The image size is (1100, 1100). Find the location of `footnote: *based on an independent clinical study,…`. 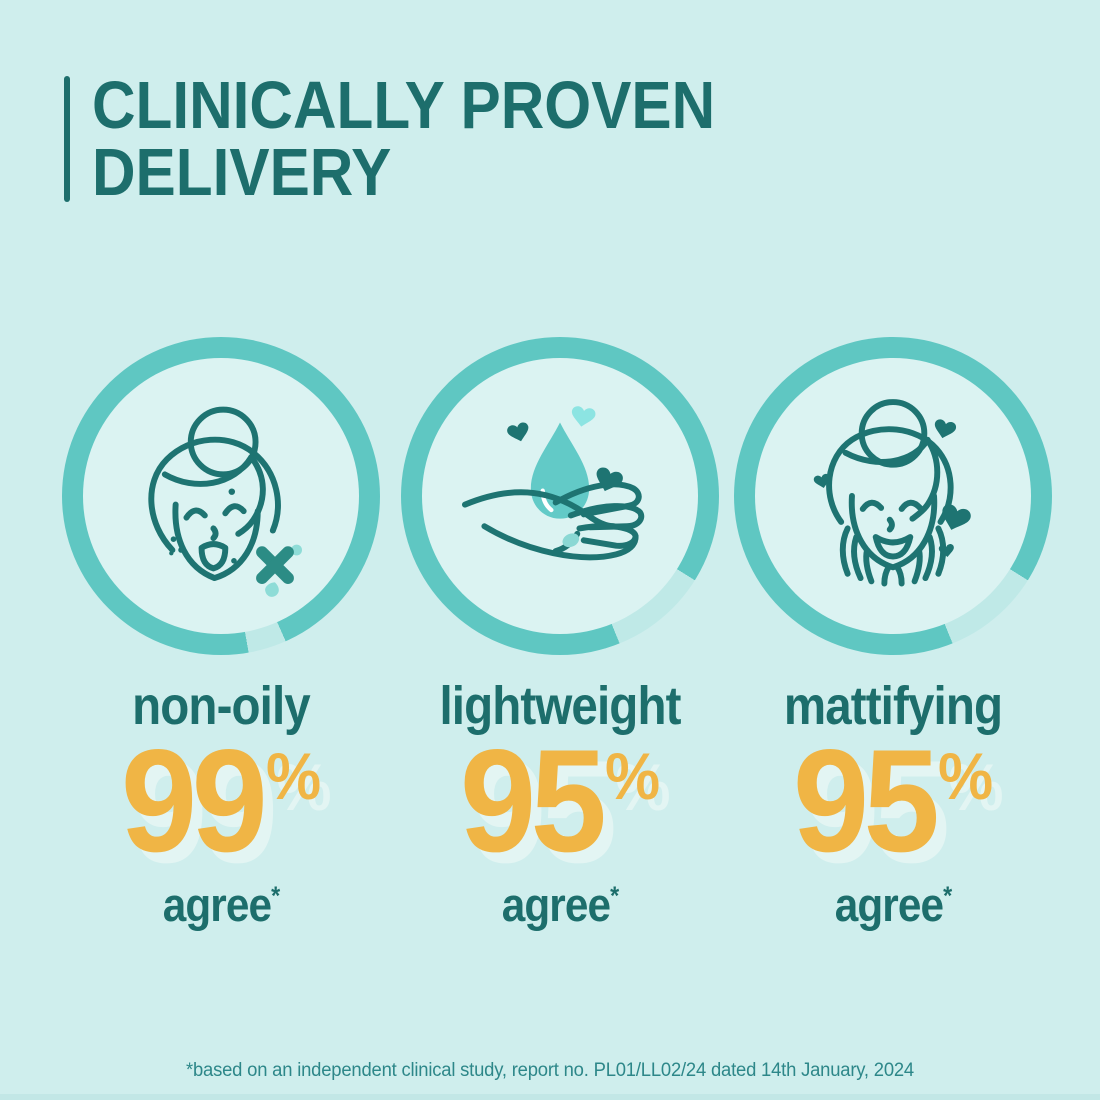

footnote: *based on an independent clinical study,… is located at coordinates (549, 1070).